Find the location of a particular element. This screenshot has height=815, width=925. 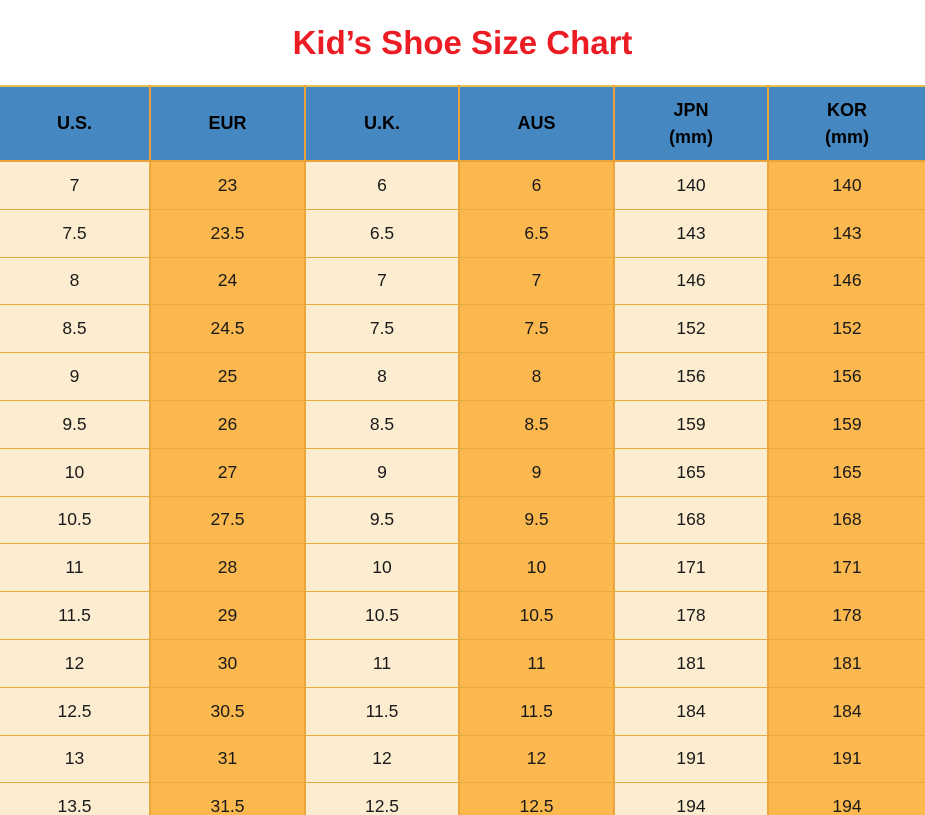

cell: 24.5 is located at coordinates (227, 329).